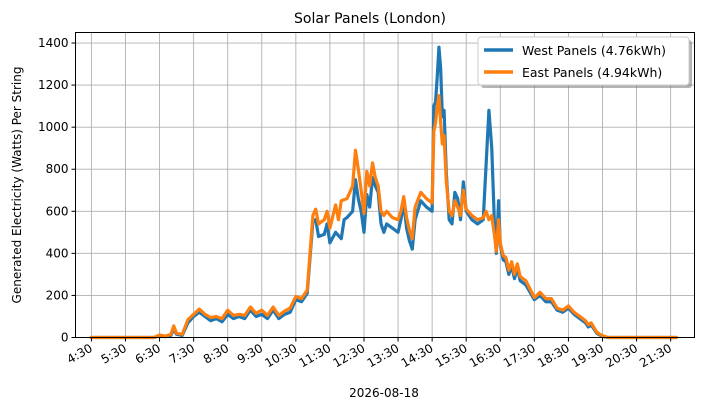  I want to click on x-tick-label: 10:30, so click(280, 355).